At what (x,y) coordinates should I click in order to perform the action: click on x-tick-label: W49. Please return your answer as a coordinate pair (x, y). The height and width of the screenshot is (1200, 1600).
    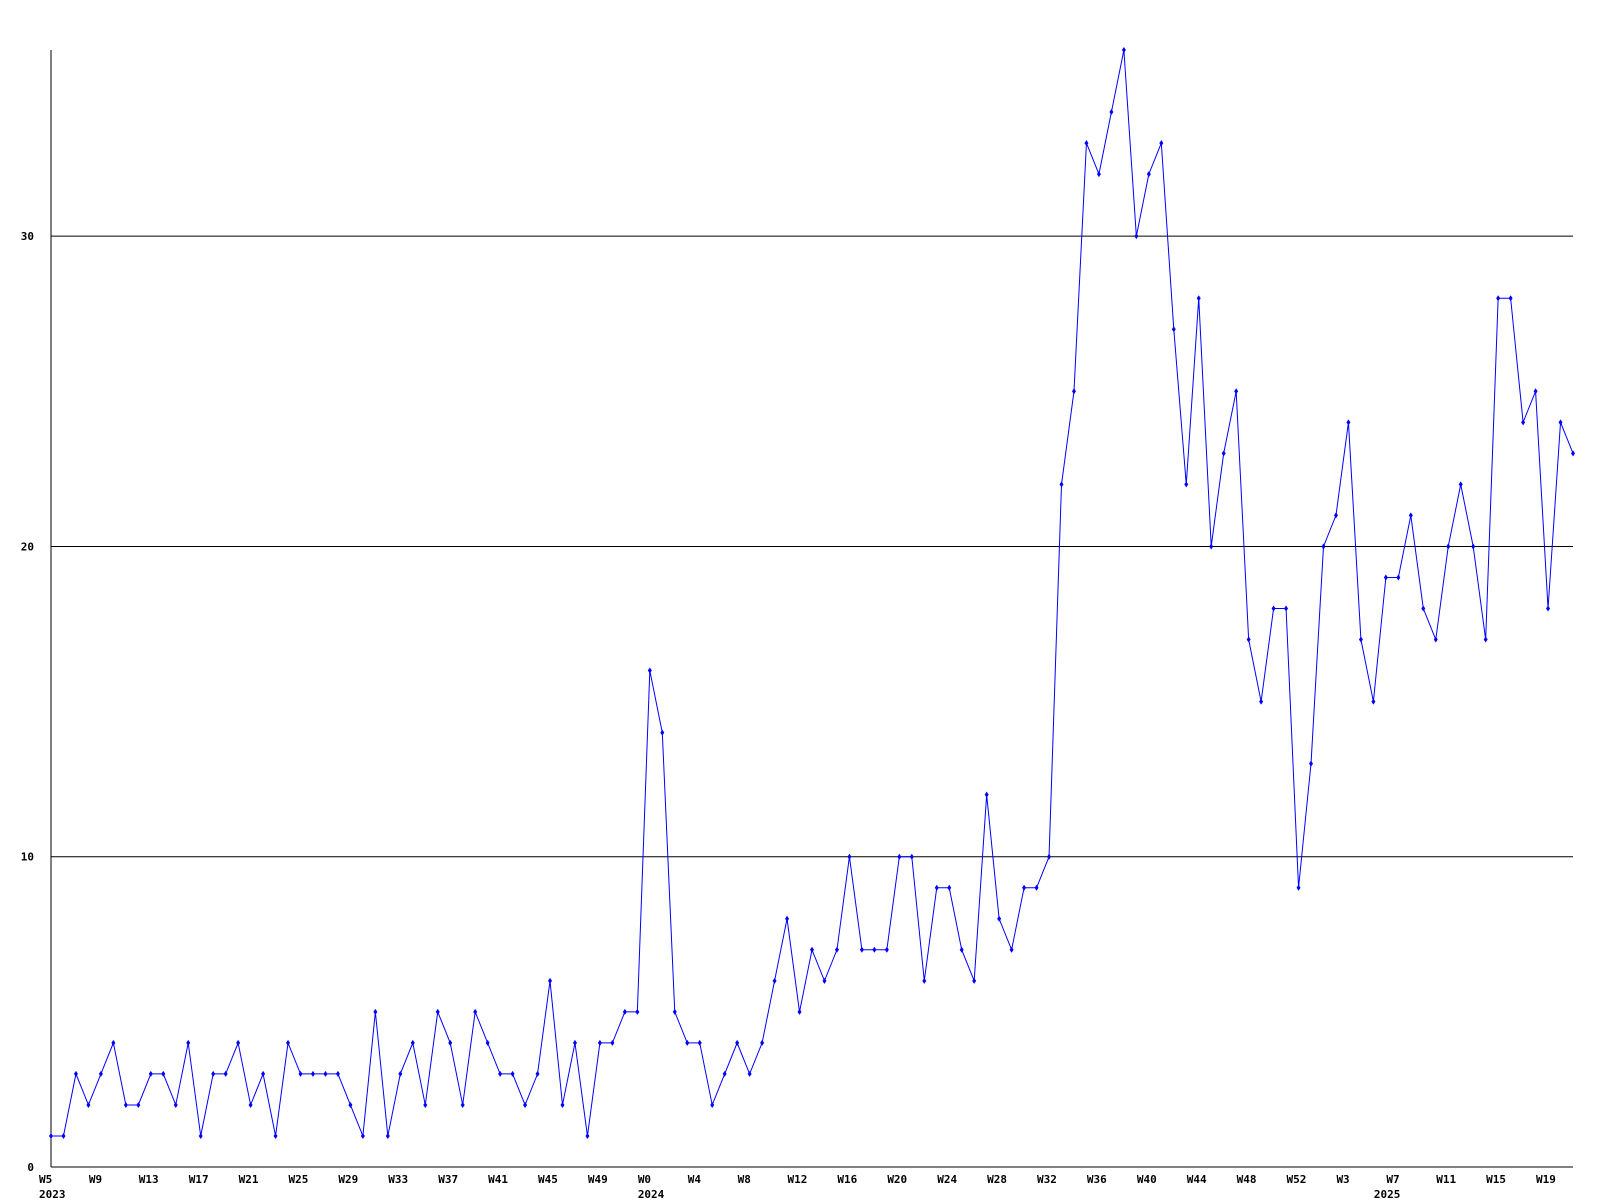
    Looking at the image, I should click on (598, 1179).